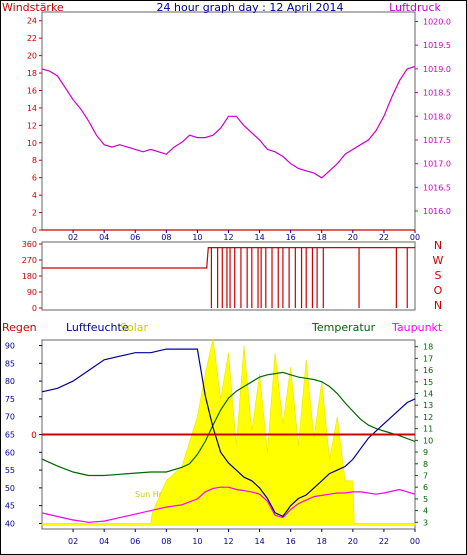 This screenshot has width=467, height=555. I want to click on time-x-axis: 02 04 06 08 10 12 14 16 18 20 22 00, so click(244, 236).